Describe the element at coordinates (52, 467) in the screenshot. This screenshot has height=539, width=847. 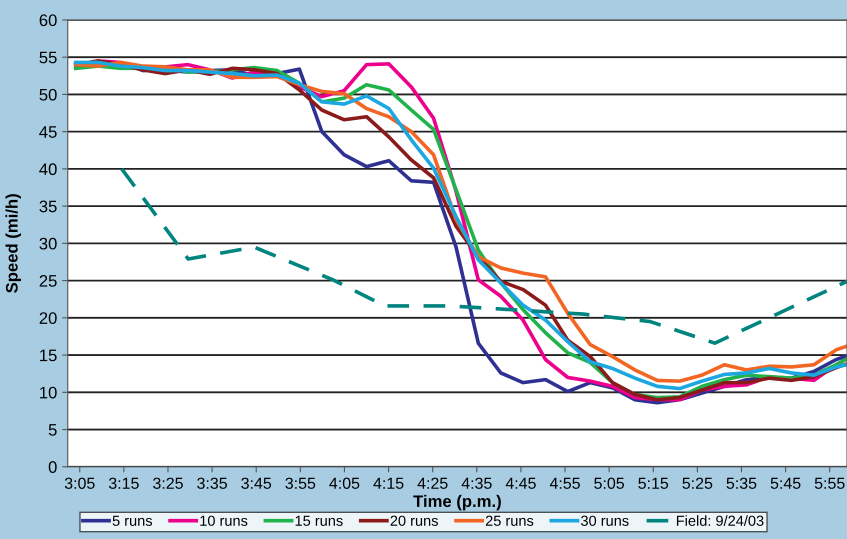
I see `y-tick-label: 0` at that location.